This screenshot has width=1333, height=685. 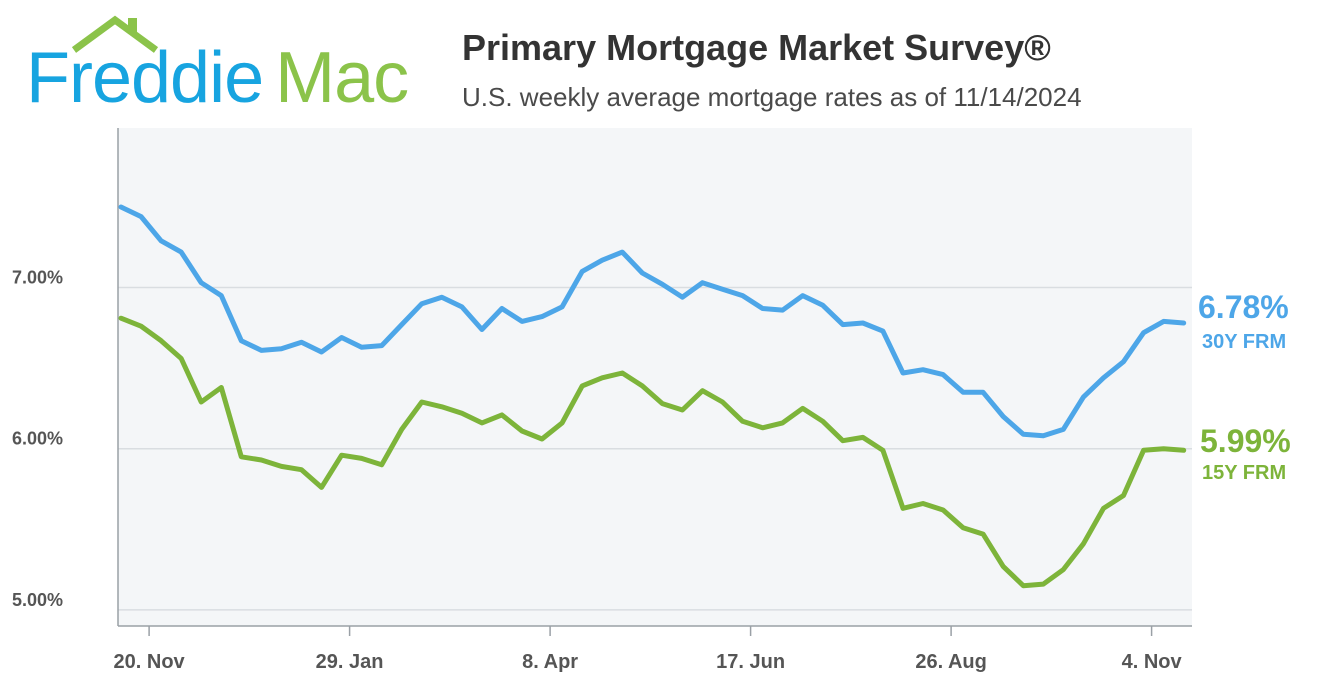 I want to click on logo-word-freddie: Freddie, so click(x=145, y=78).